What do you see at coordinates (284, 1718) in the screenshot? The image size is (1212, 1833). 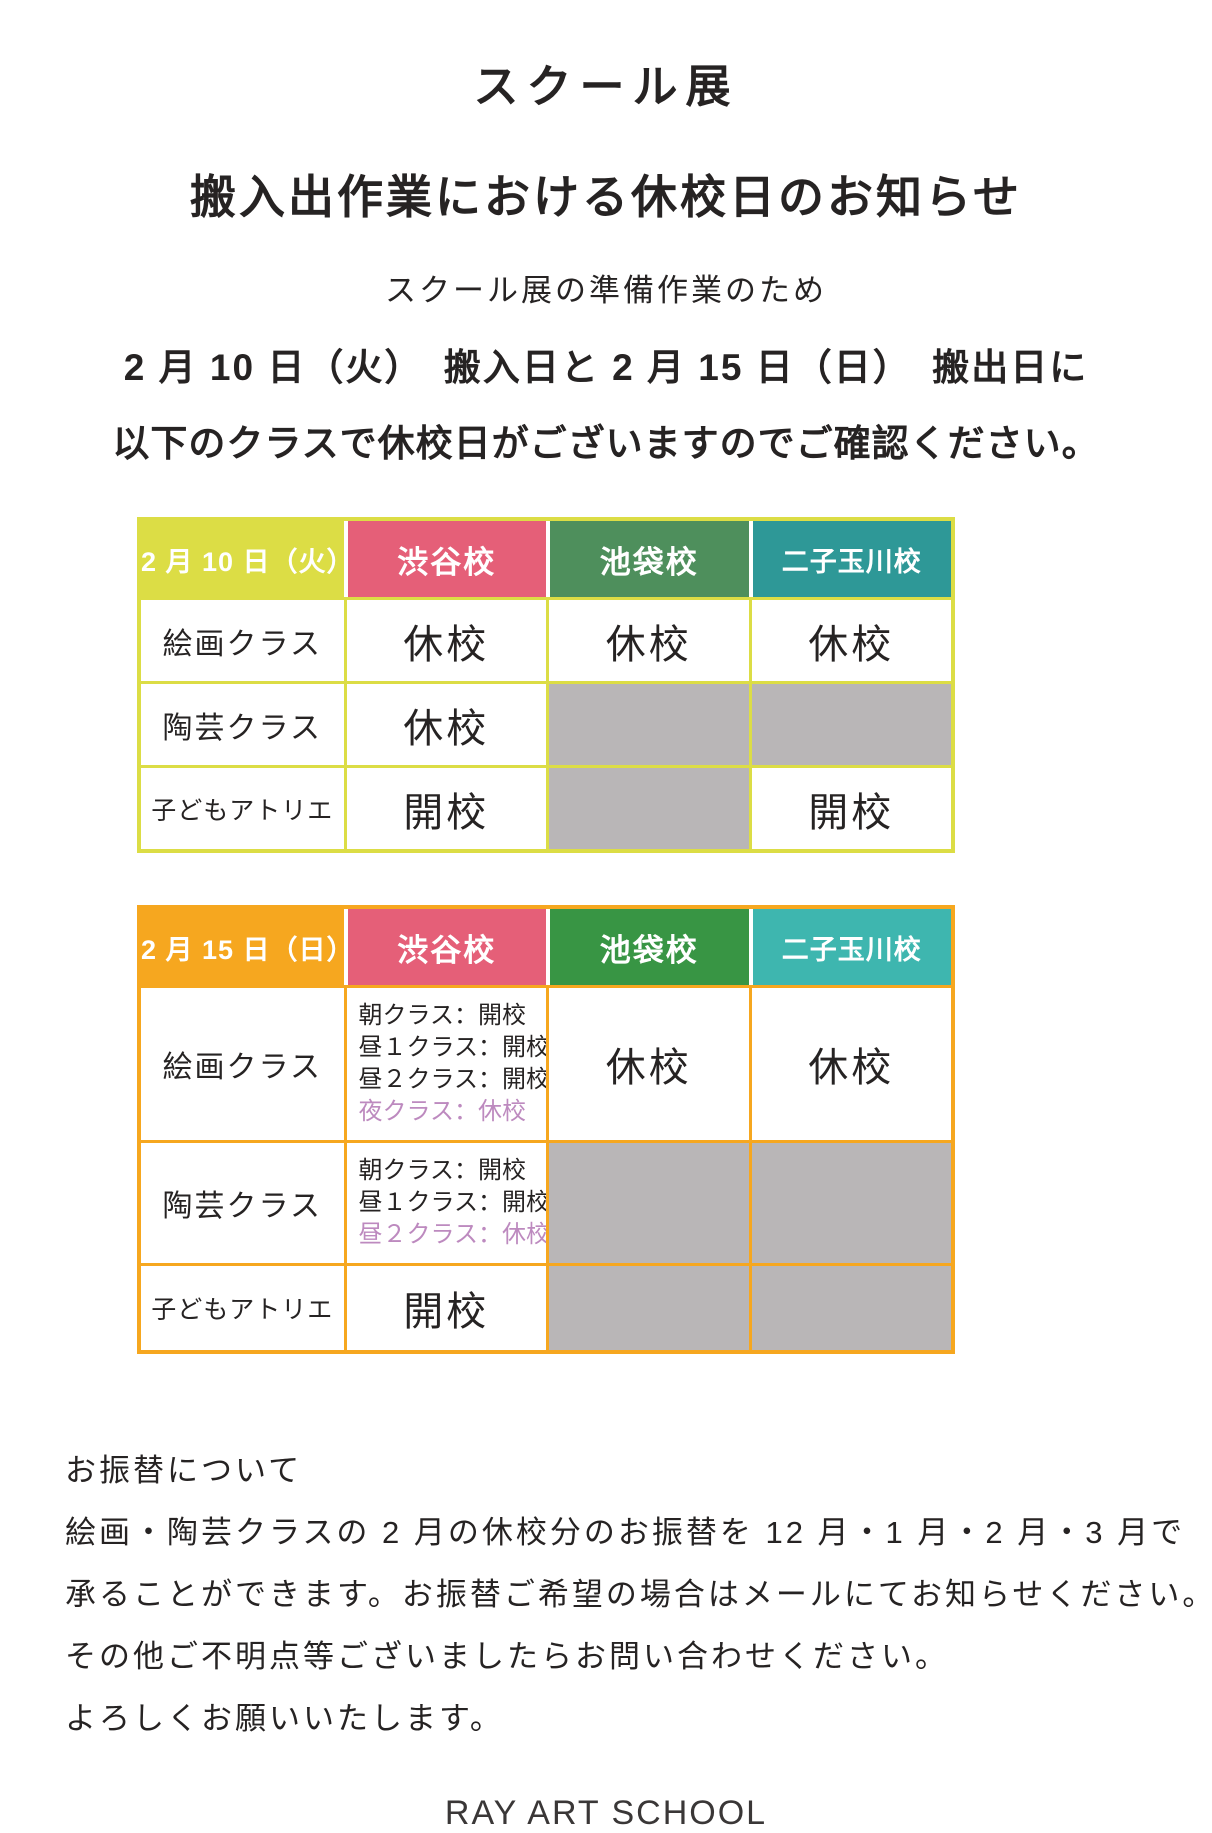 I see `note-line: よろしくお願いいたします。` at bounding box center [284, 1718].